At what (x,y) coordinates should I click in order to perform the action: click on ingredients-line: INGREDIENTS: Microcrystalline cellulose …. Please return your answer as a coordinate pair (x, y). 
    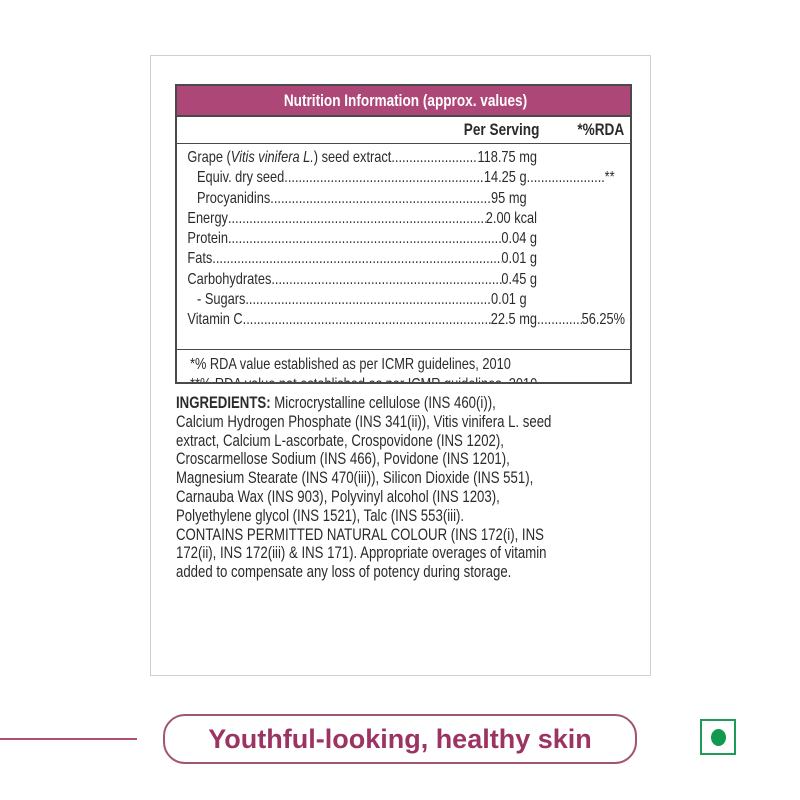
    Looking at the image, I should click on (336, 403).